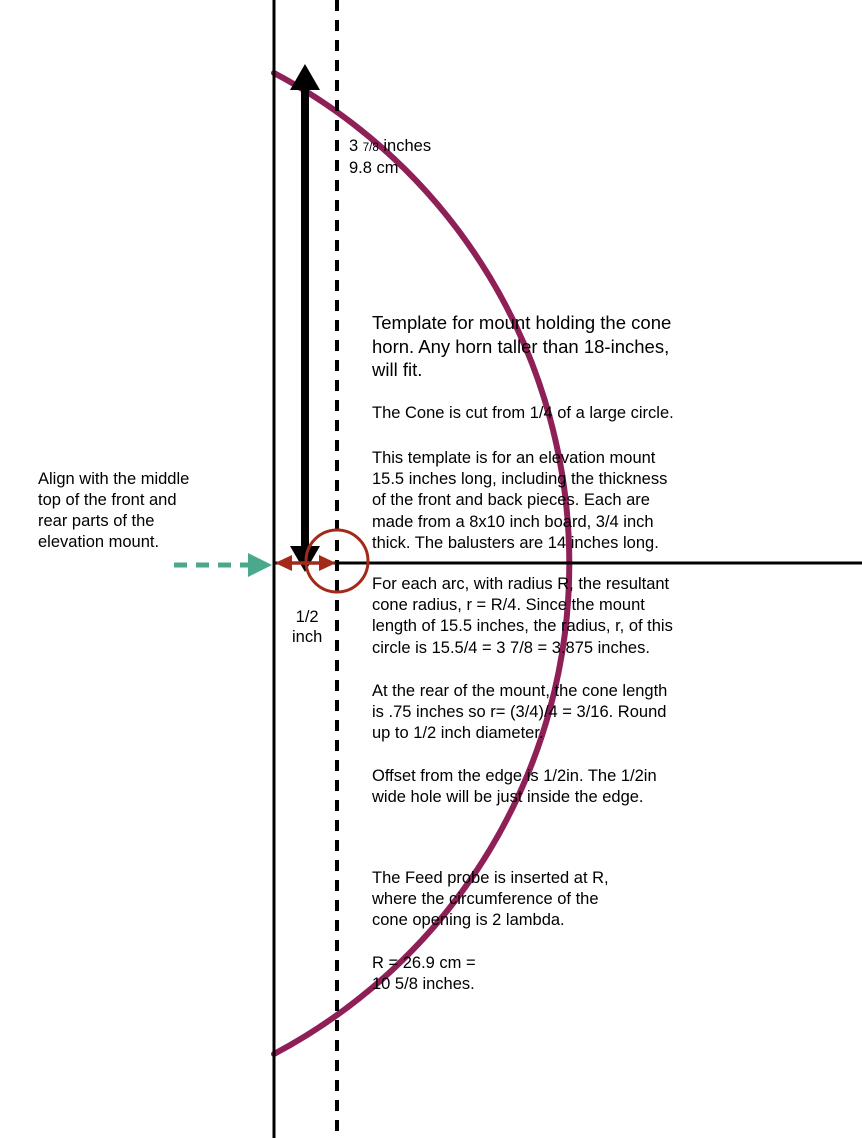 The width and height of the screenshot is (862, 1138). Describe the element at coordinates (354, 146) in the screenshot. I see `radius-whole: 3` at that location.